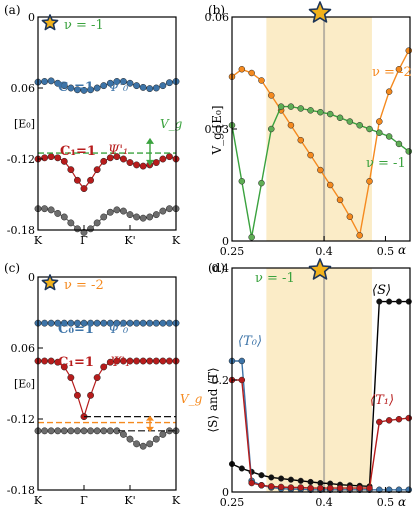 This screenshot has height=513, width=415. Describe the element at coordinates (84, 285) in the screenshot. I see `filling-annotation: ν = -2` at that location.